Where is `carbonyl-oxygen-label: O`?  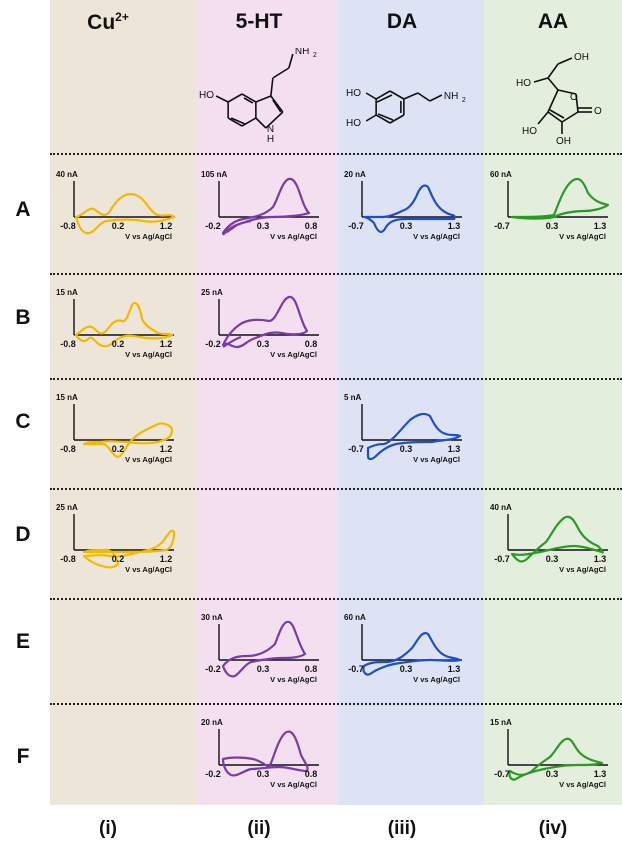 carbonyl-oxygen-label: O is located at coordinates (598, 111).